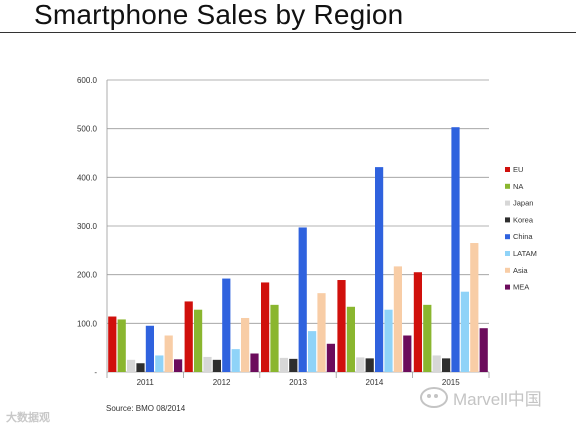  Describe the element at coordinates (288, 32) in the screenshot. I see `title-divider` at that location.